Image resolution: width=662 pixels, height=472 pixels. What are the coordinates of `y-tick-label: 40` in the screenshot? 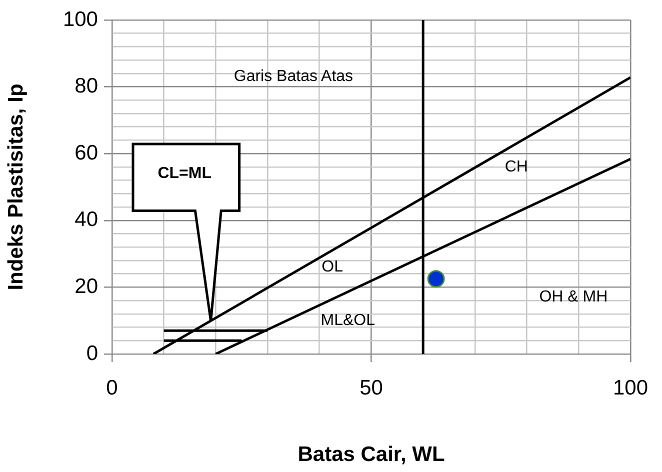 It's located at (86, 220).